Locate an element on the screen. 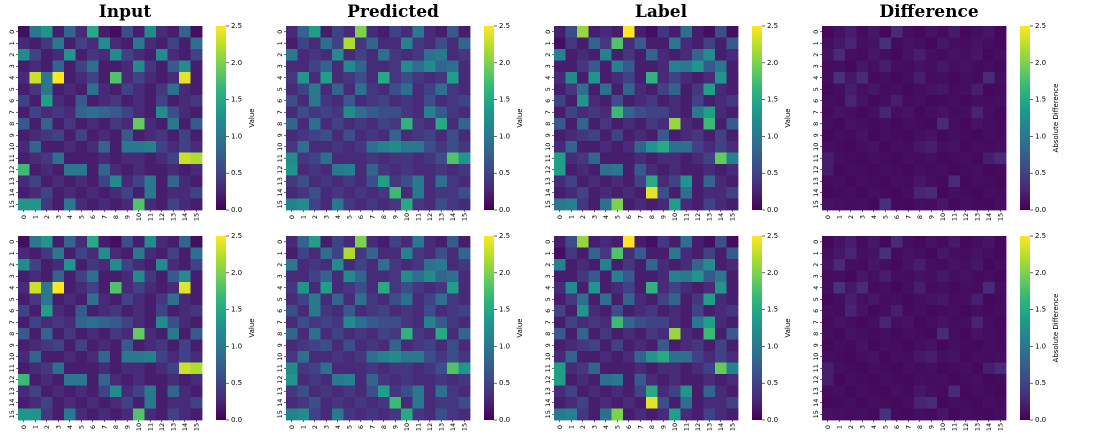 This screenshot has height=445, width=1104. x-tick-label: 14 is located at coordinates (453, 217).